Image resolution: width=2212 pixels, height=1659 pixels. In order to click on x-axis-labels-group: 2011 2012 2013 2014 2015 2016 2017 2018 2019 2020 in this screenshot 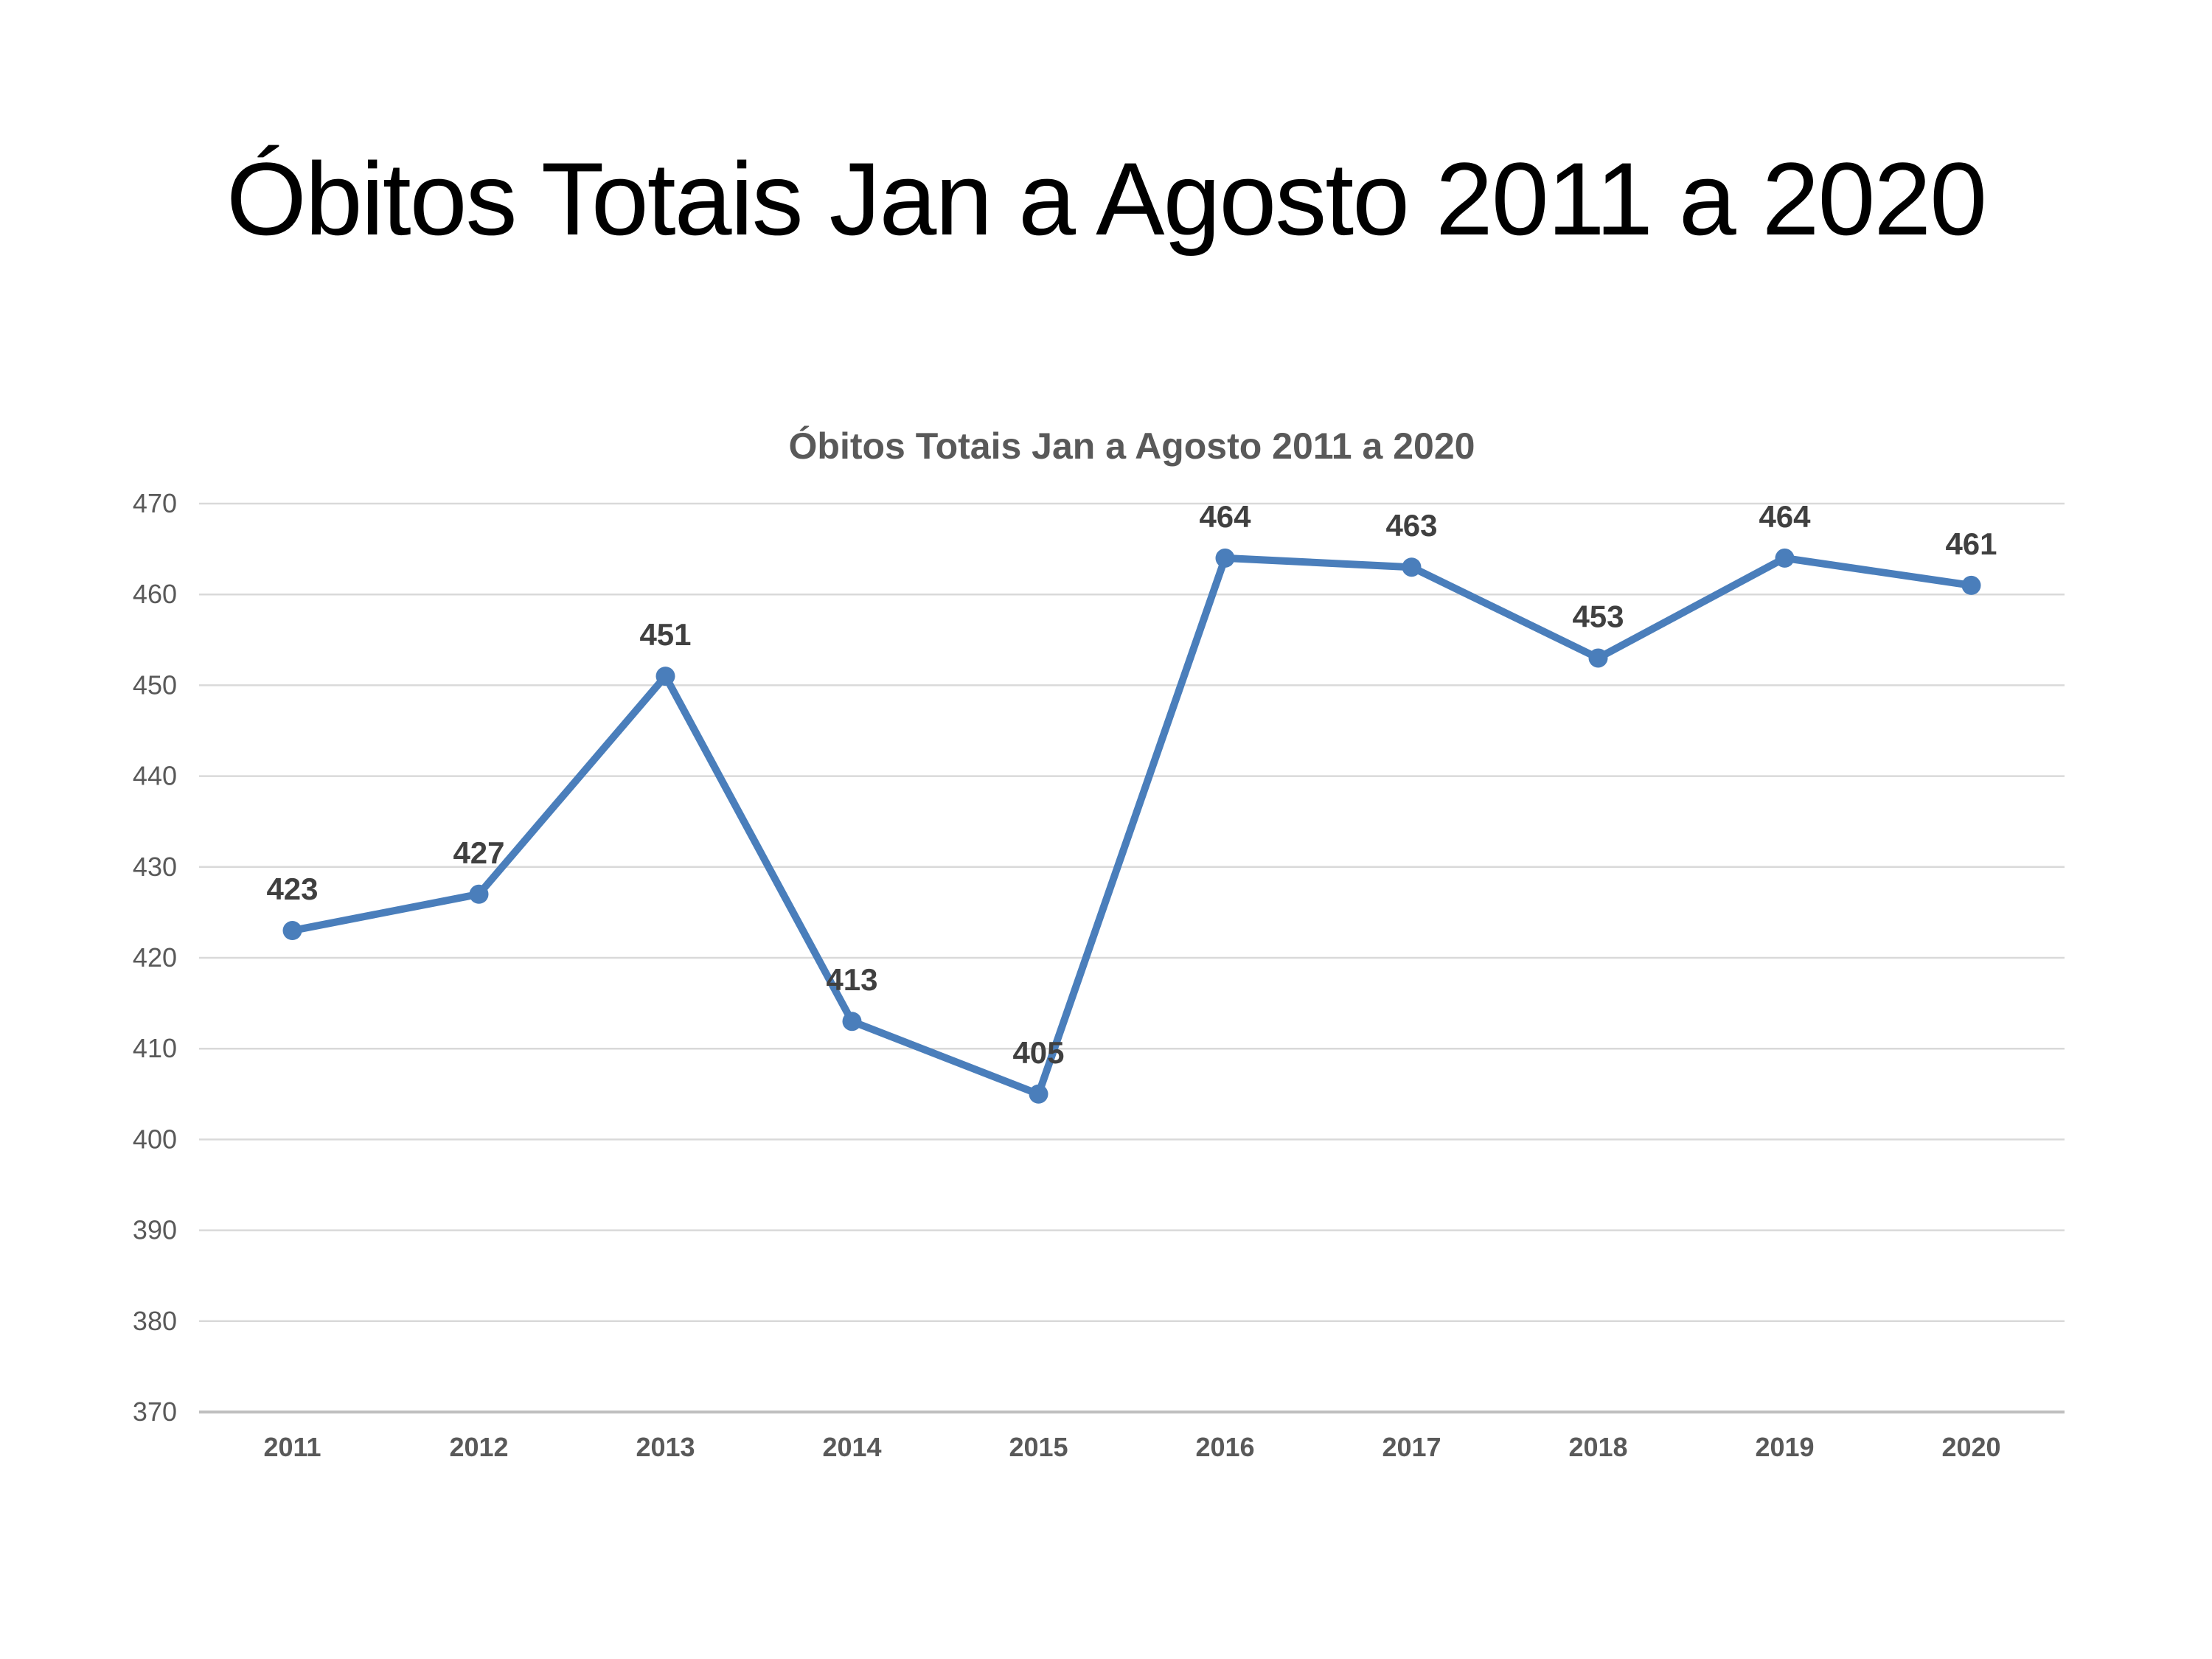, I will do `click(1131, 1447)`.